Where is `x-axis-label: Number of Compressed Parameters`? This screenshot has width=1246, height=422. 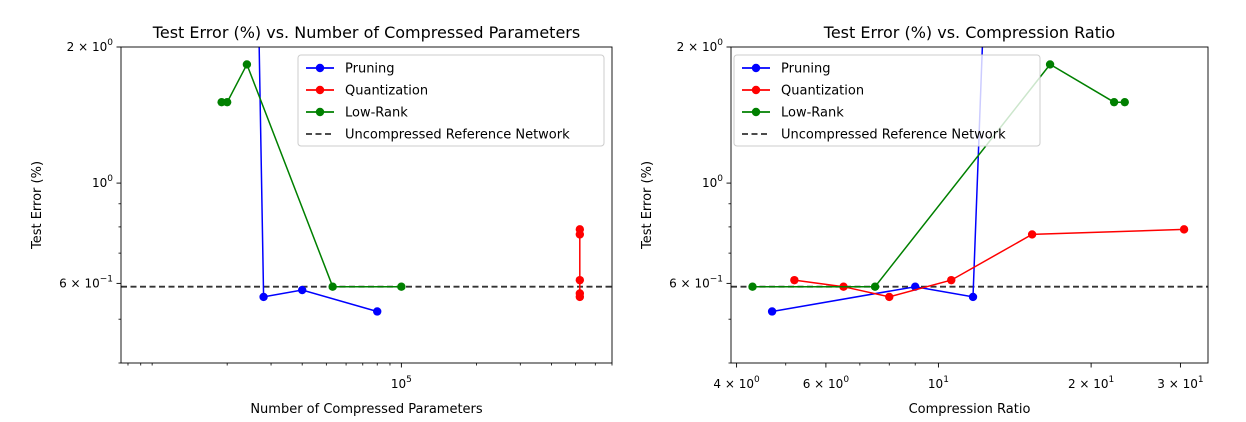
x-axis-label: Number of Compressed Parameters is located at coordinates (366, 409).